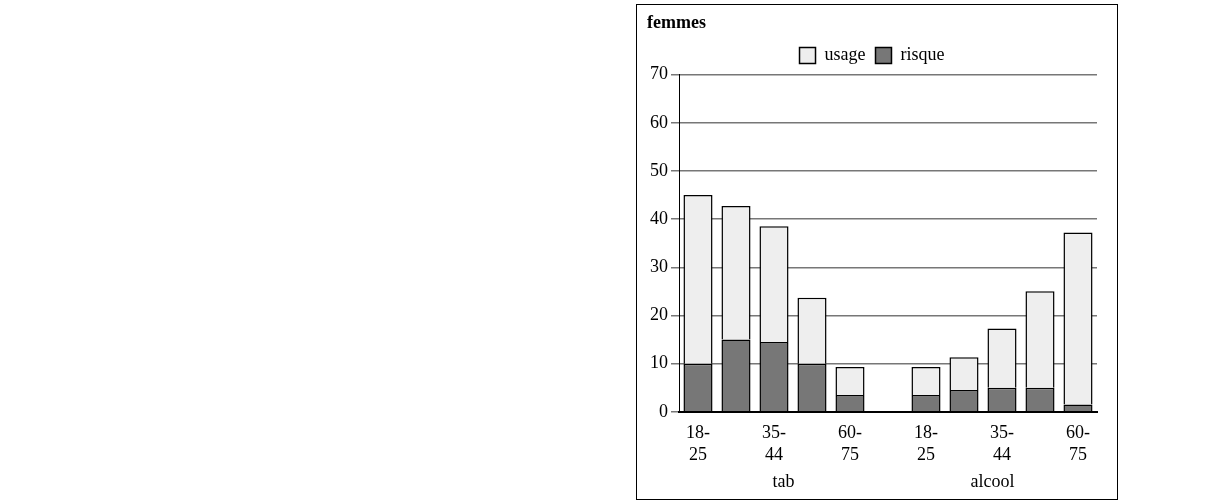  Describe the element at coordinates (659, 362) in the screenshot. I see `y-tick-label: 10` at that location.